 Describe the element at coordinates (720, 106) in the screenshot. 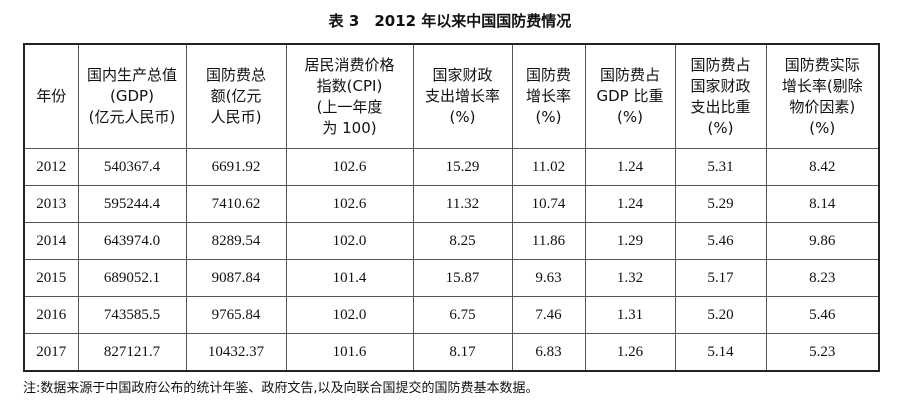

I see `column-header-line: 支出比重` at that location.